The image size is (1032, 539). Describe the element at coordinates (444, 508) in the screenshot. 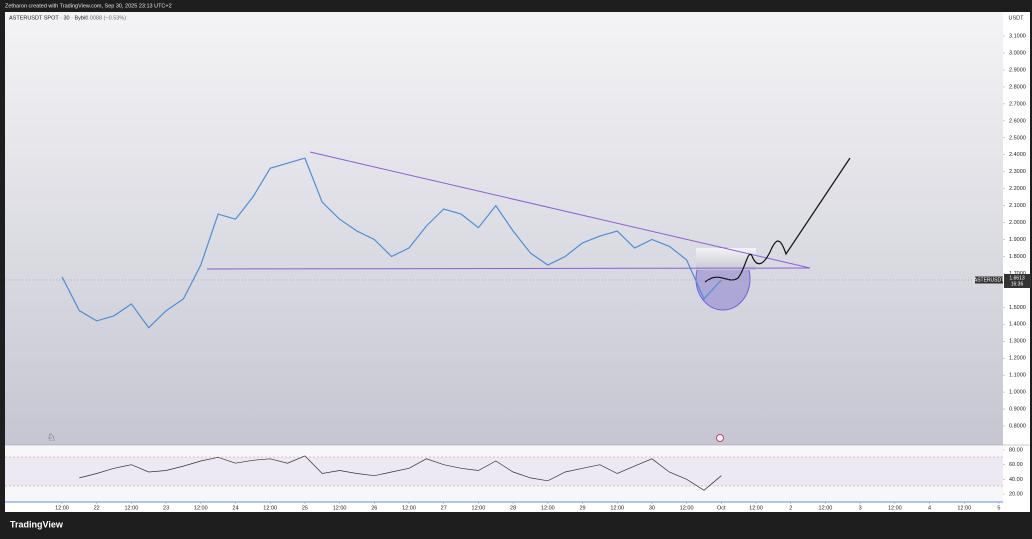

I see `x-tick-label: 27` at that location.